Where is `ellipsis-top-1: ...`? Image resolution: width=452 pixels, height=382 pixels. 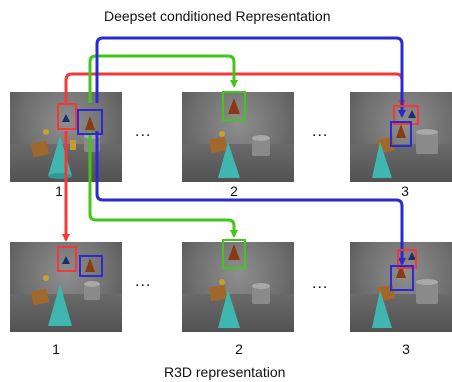
ellipsis-top-1: ... is located at coordinates (143, 131).